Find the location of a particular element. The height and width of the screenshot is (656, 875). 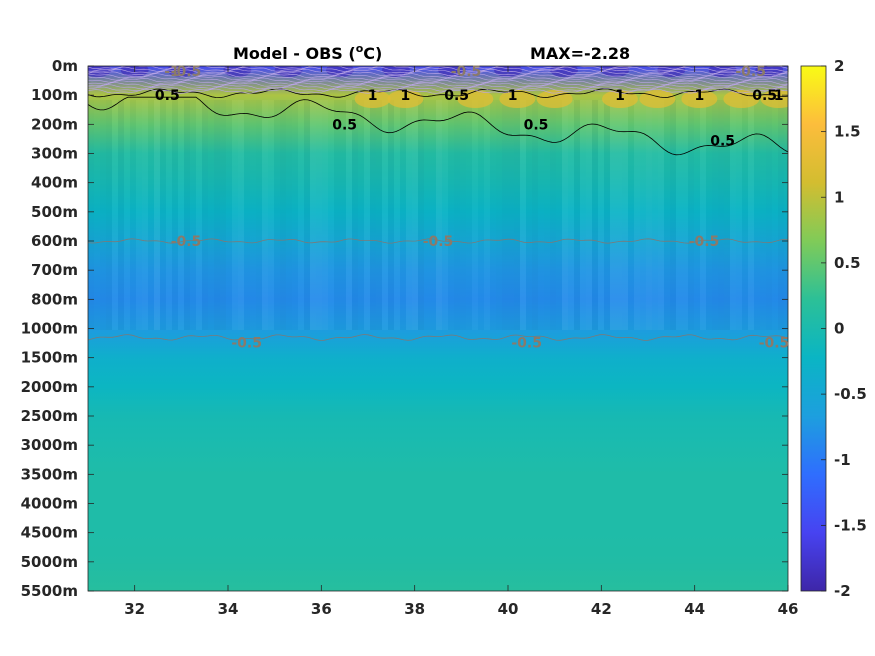

chart-title: Model - OBS (oC) MAX=-2.28 is located at coordinates (431, 52).